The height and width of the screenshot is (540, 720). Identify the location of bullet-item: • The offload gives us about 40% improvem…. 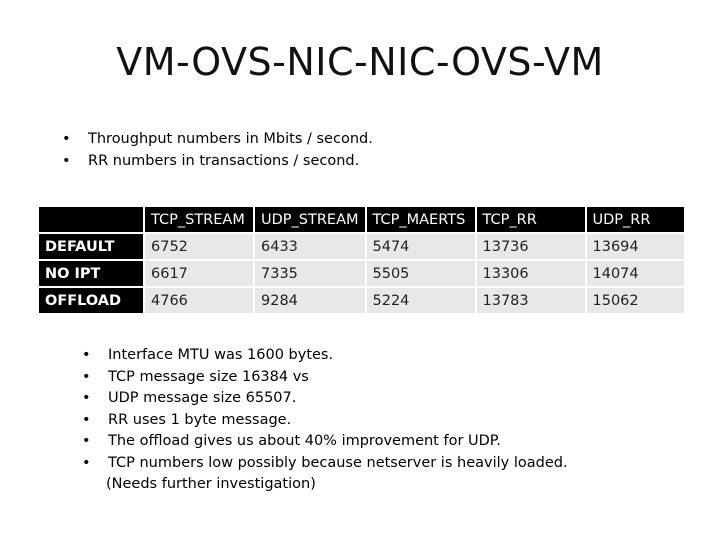
(325, 442).